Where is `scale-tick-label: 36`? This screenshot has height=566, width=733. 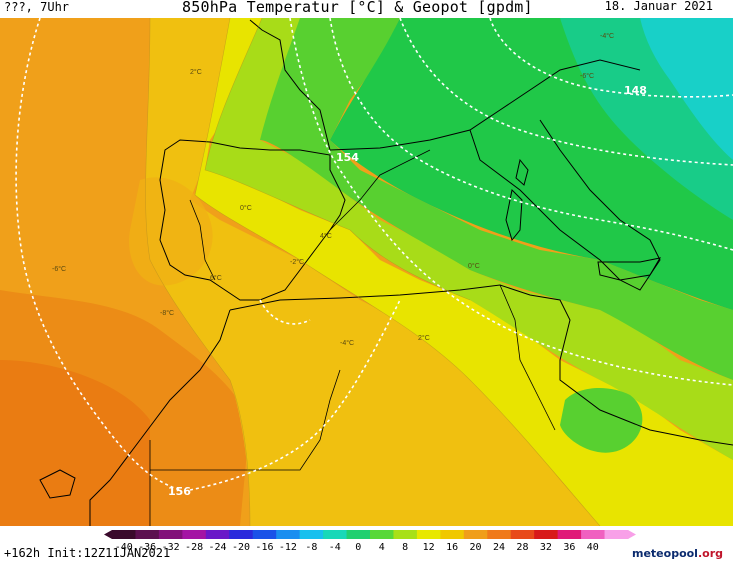
scale-tick-label: 36 is located at coordinates (569, 547).